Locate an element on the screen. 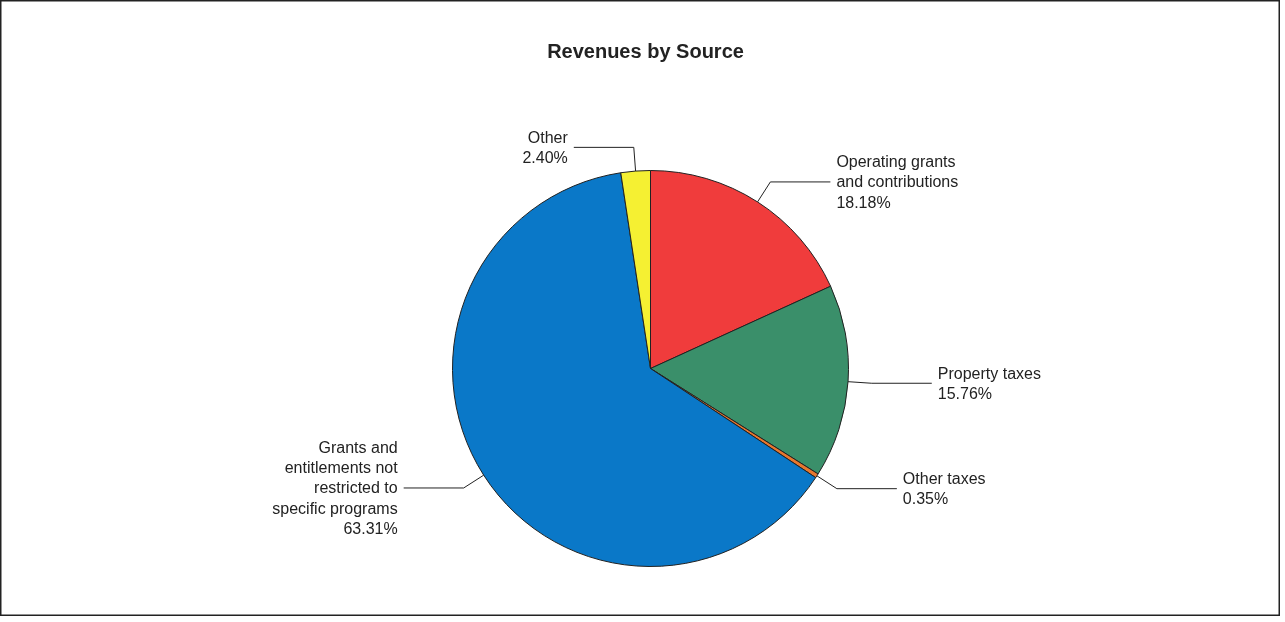 Image resolution: width=1285 pixels, height=622 pixels. chart-title: Revenues by Source is located at coordinates (645, 50).